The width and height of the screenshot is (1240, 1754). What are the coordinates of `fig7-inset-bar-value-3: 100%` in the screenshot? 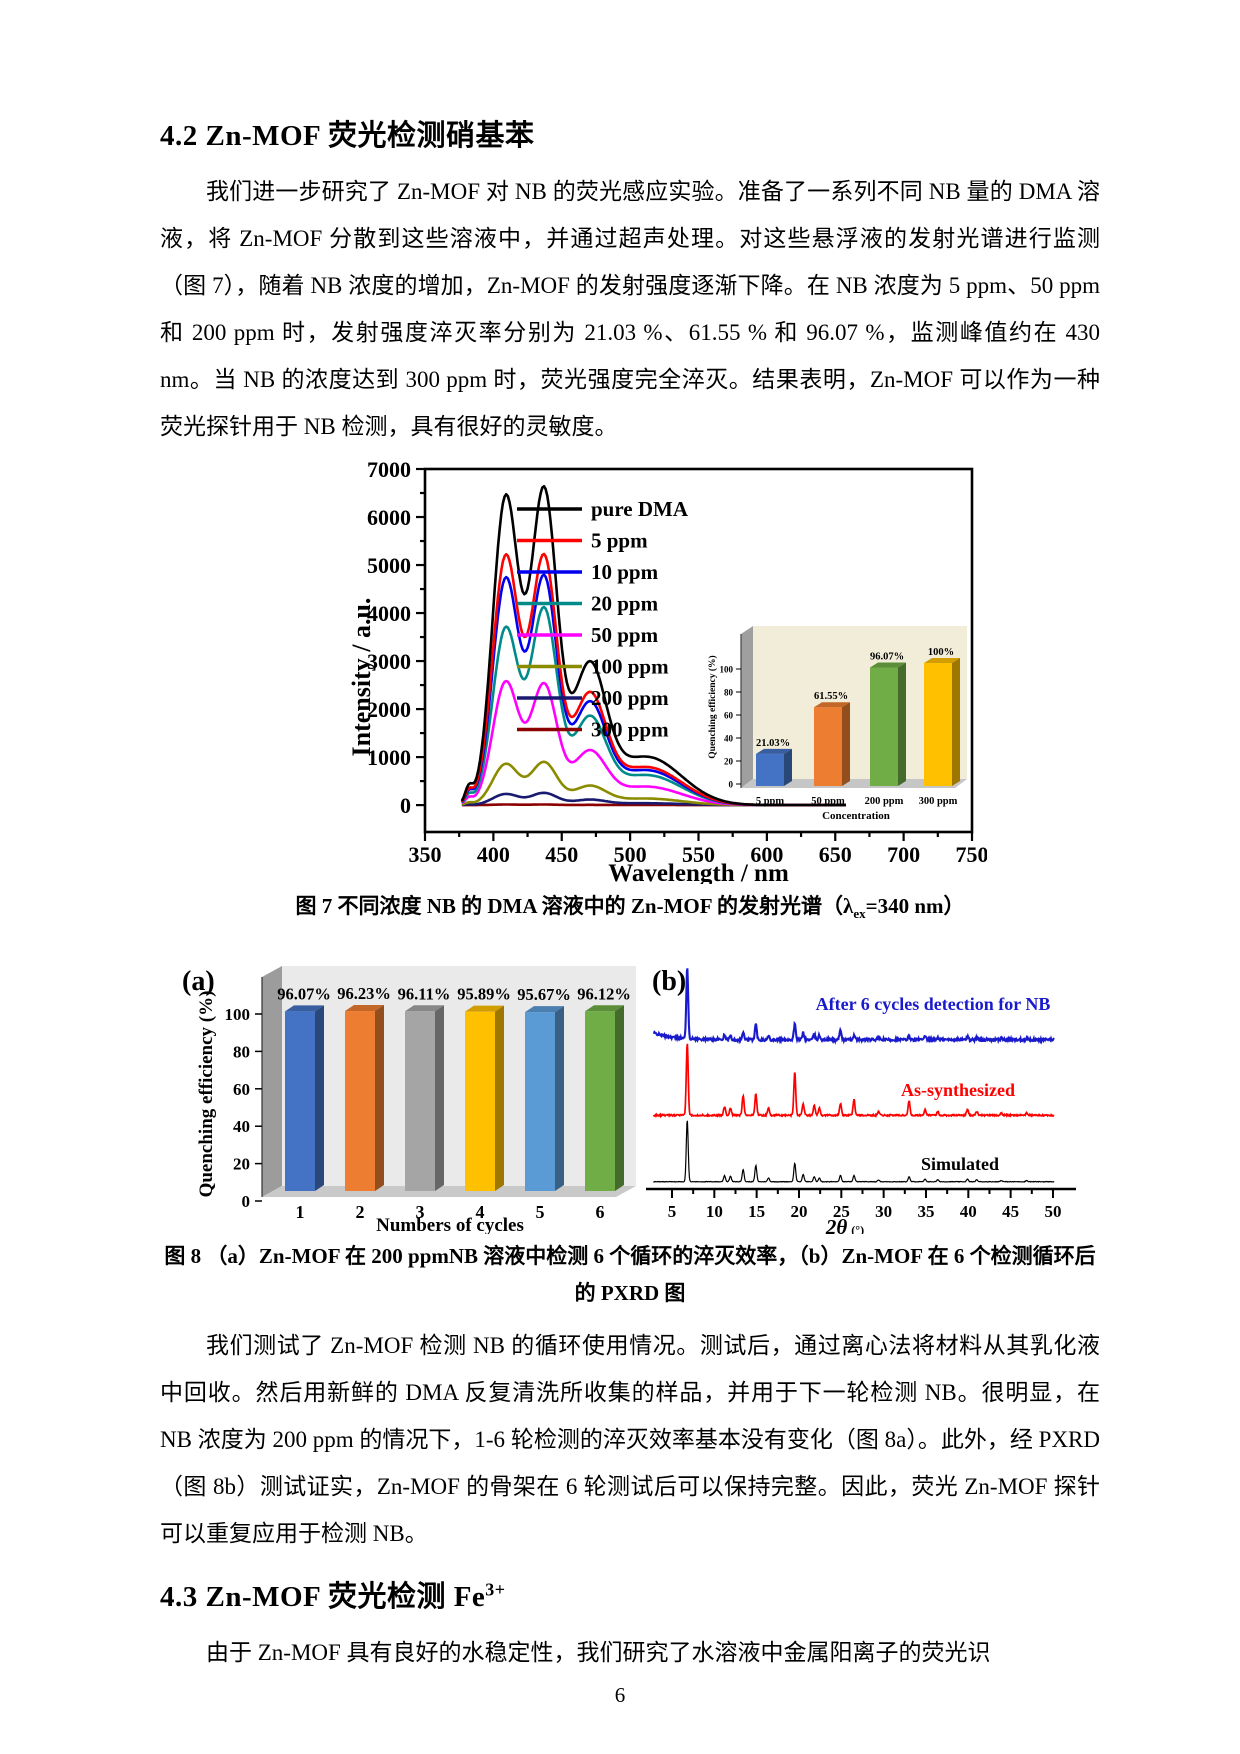 It's located at (941, 652).